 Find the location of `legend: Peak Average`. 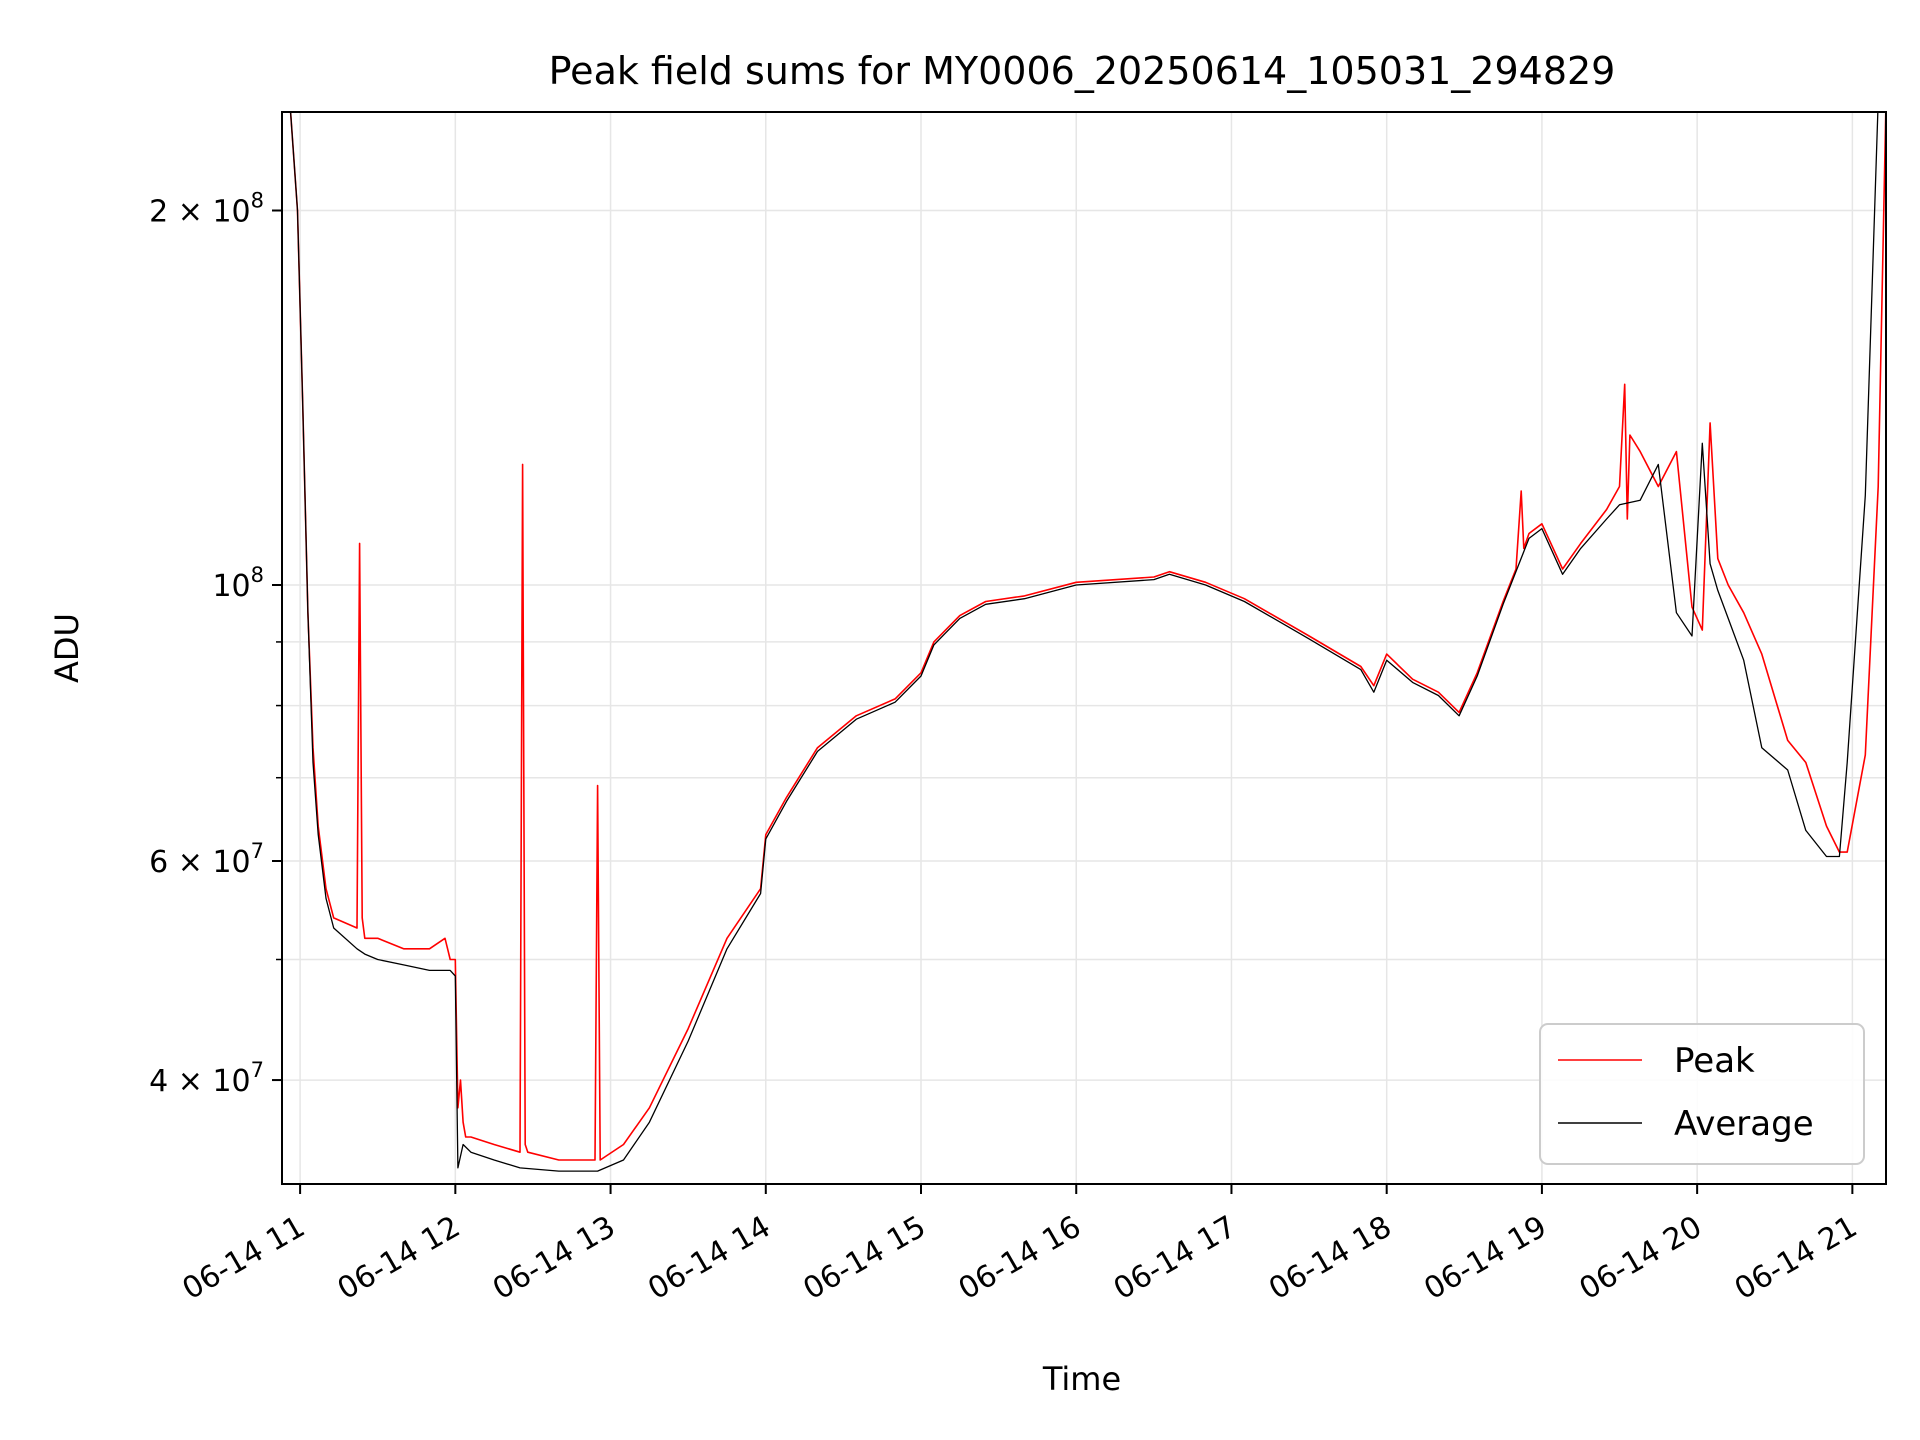

legend: Peak Average is located at coordinates (1702, 1094).